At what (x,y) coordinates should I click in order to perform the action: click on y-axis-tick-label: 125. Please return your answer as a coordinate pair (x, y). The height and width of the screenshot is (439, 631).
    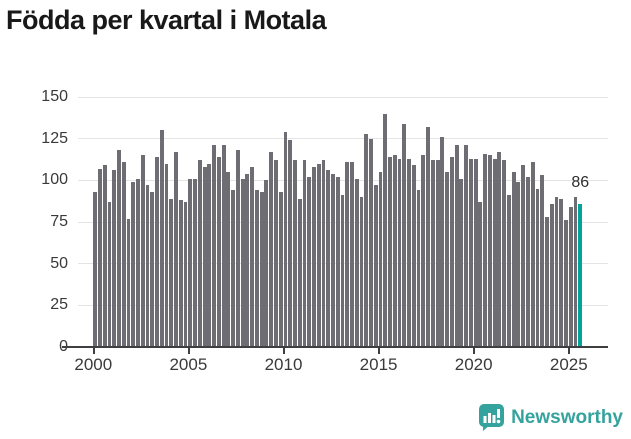
    Looking at the image, I should click on (54, 138).